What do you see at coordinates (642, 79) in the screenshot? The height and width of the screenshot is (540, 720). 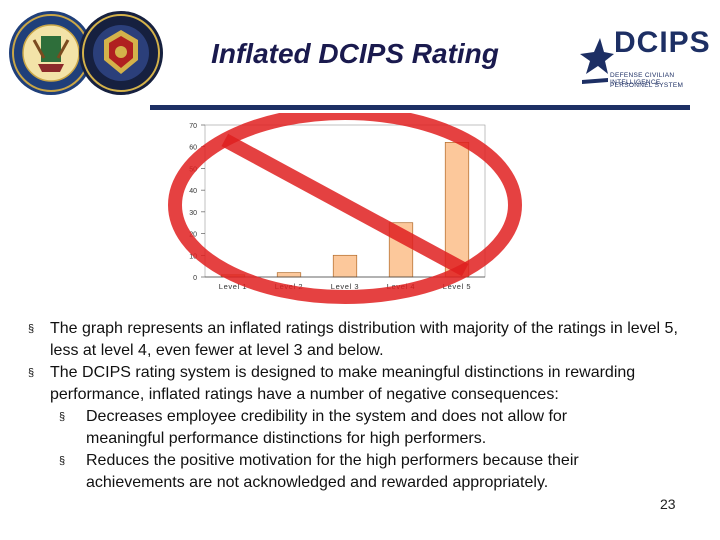 I see `dcips-subtitle-line1: DEFENSE CIVILIAN INTELLIGENCE` at bounding box center [642, 79].